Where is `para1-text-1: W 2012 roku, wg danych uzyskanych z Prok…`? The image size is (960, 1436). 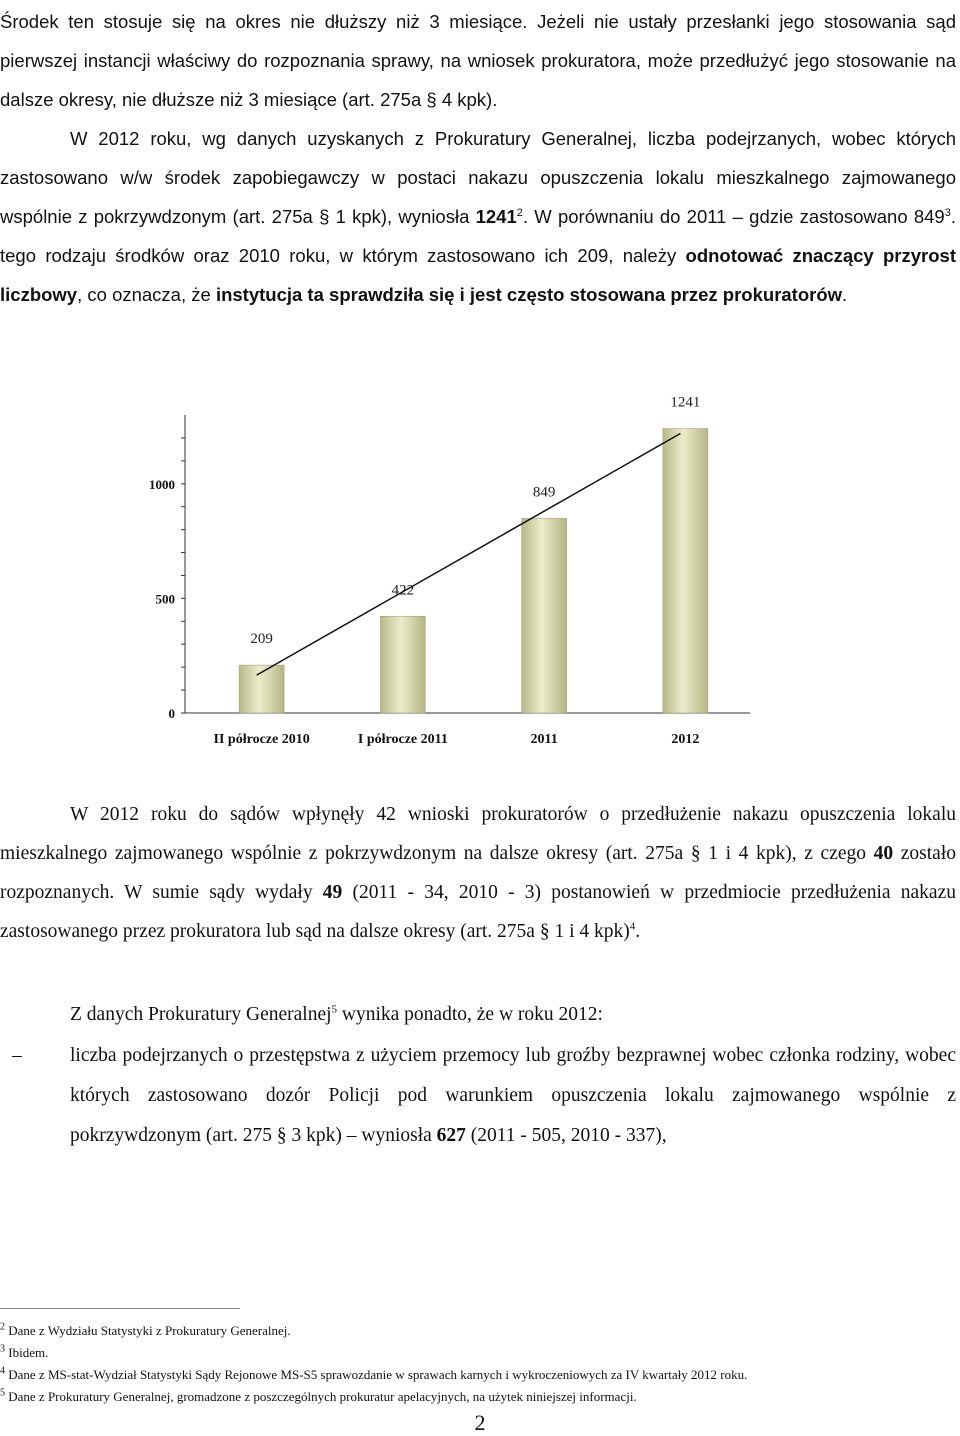 para1-text-1: W 2012 roku, wg danych uzyskanych z Prok… is located at coordinates (478, 177).